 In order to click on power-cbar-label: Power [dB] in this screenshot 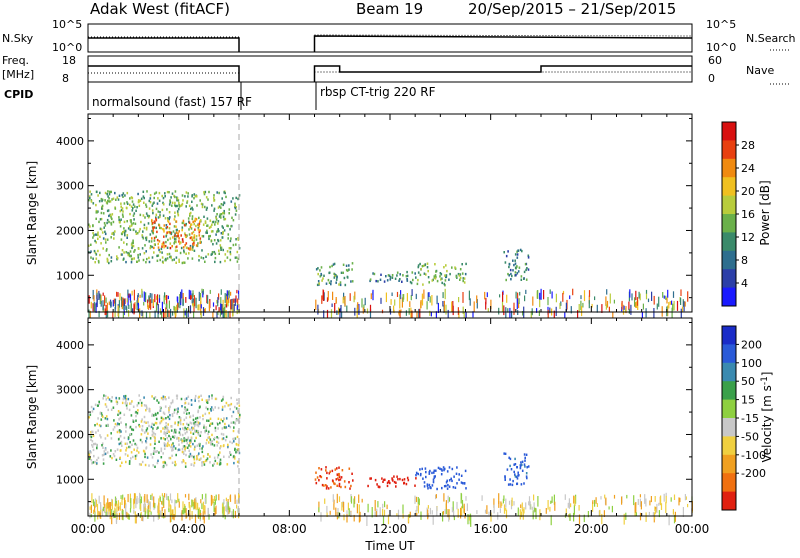, I will do `click(765, 212)`.